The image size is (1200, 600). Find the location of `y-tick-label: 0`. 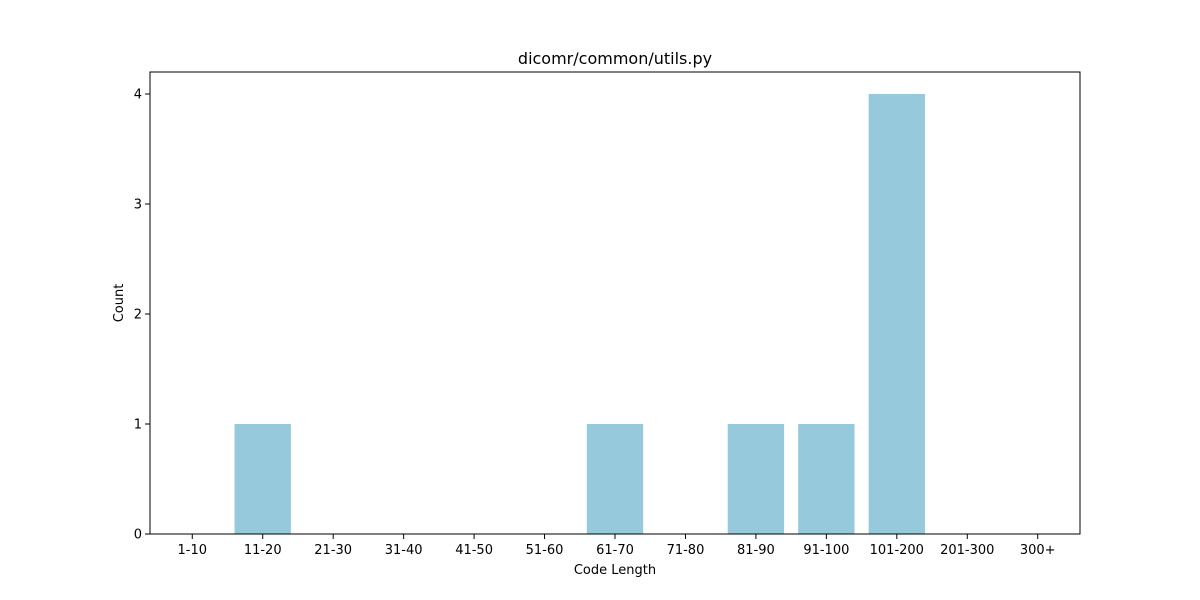

y-tick-label: 0 is located at coordinates (138, 535).